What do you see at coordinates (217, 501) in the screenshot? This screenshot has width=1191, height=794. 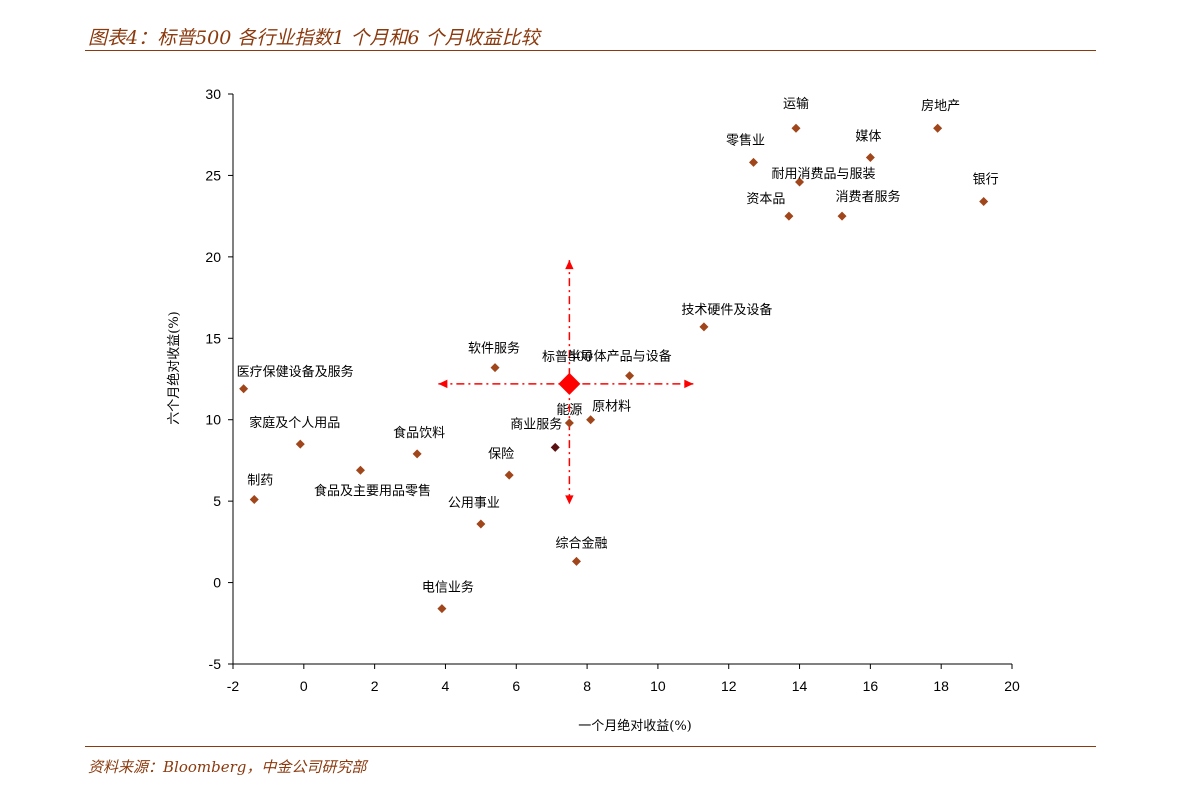 I see `y-tick-label: 5` at bounding box center [217, 501].